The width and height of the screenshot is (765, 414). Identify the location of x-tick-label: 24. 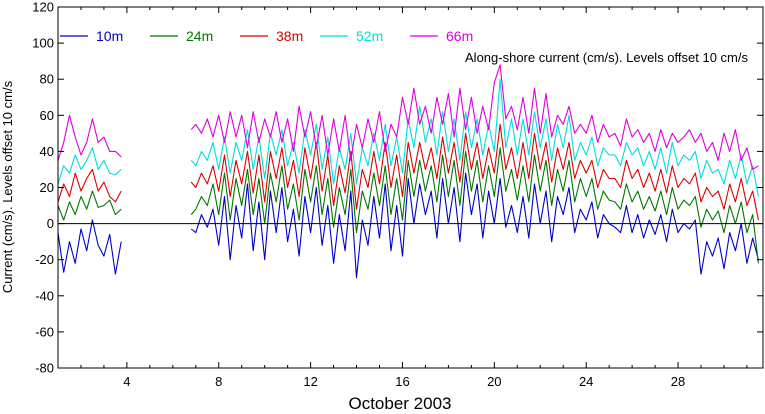
(586, 381).